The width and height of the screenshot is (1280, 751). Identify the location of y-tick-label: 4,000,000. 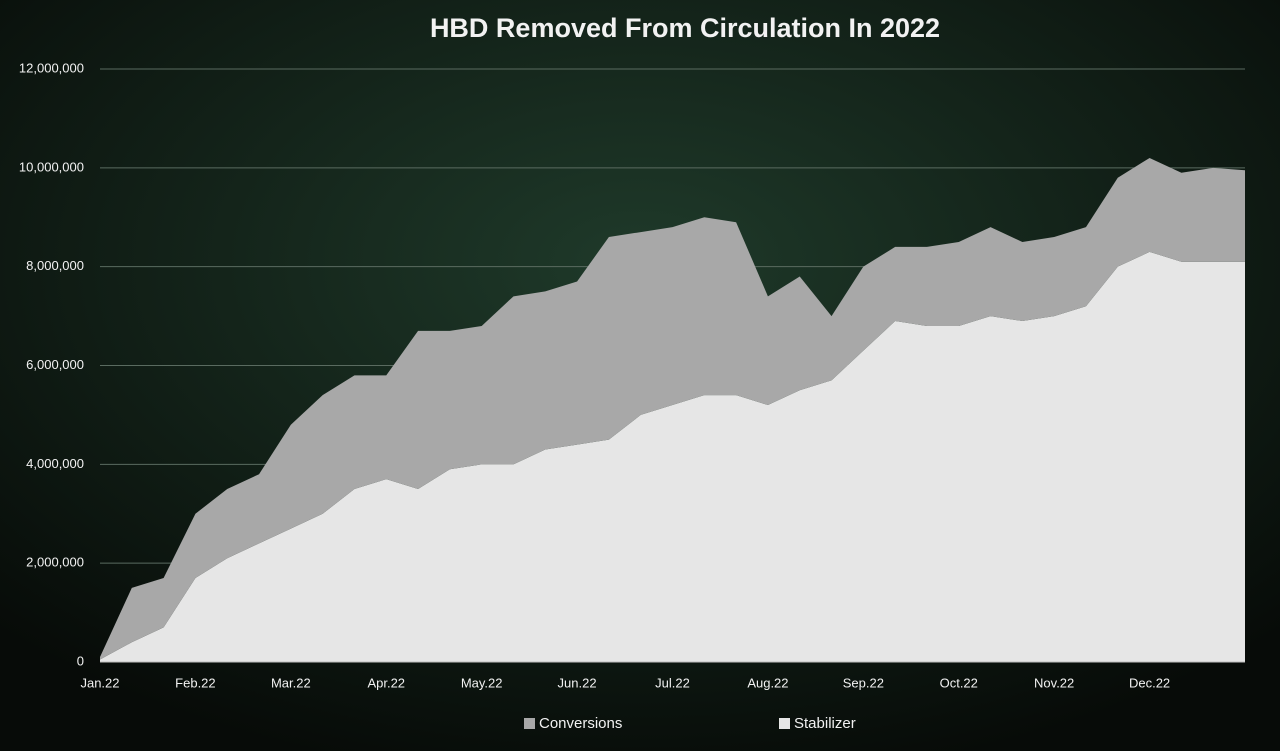
(55, 463).